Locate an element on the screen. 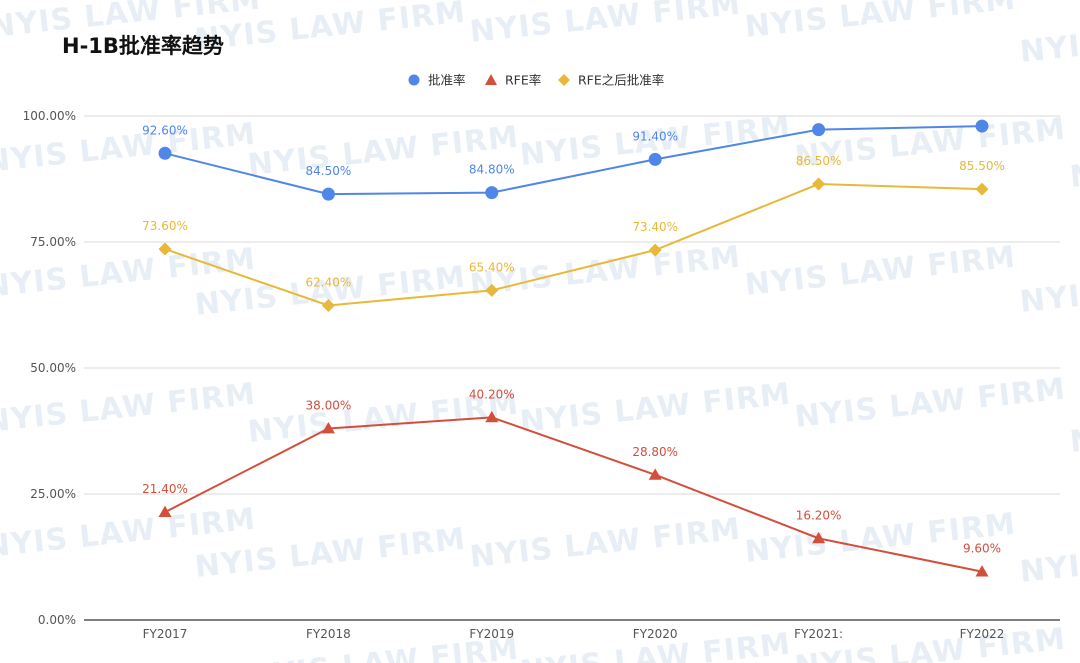  data-label: 92.60% is located at coordinates (165, 130).